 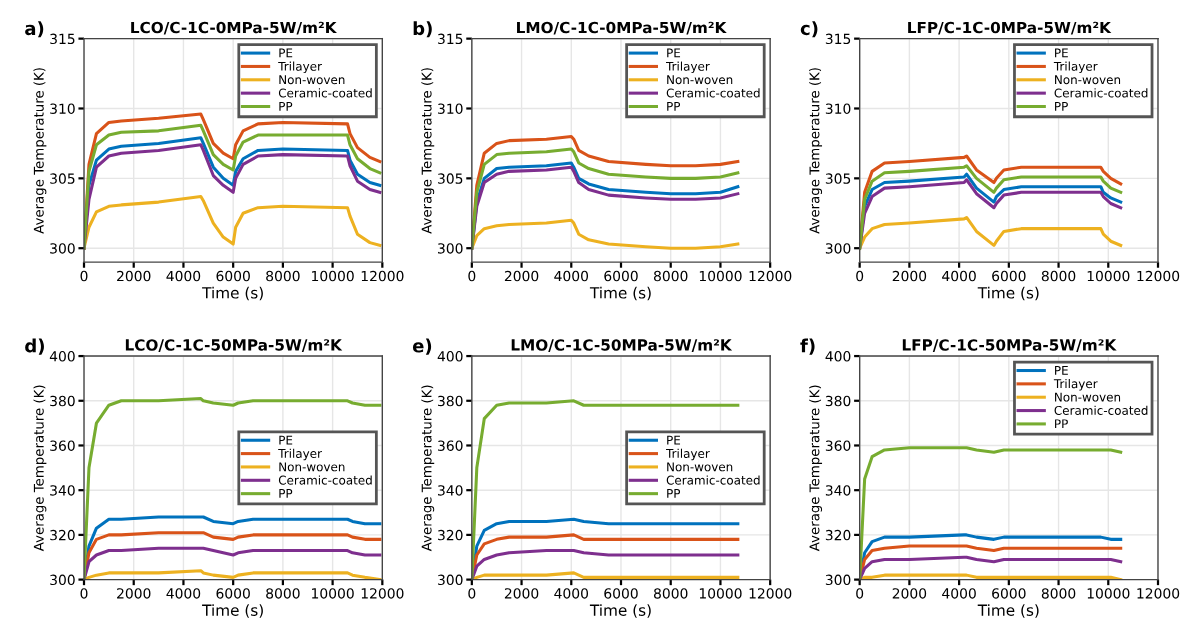 I want to click on text: f), so click(x=807, y=346).